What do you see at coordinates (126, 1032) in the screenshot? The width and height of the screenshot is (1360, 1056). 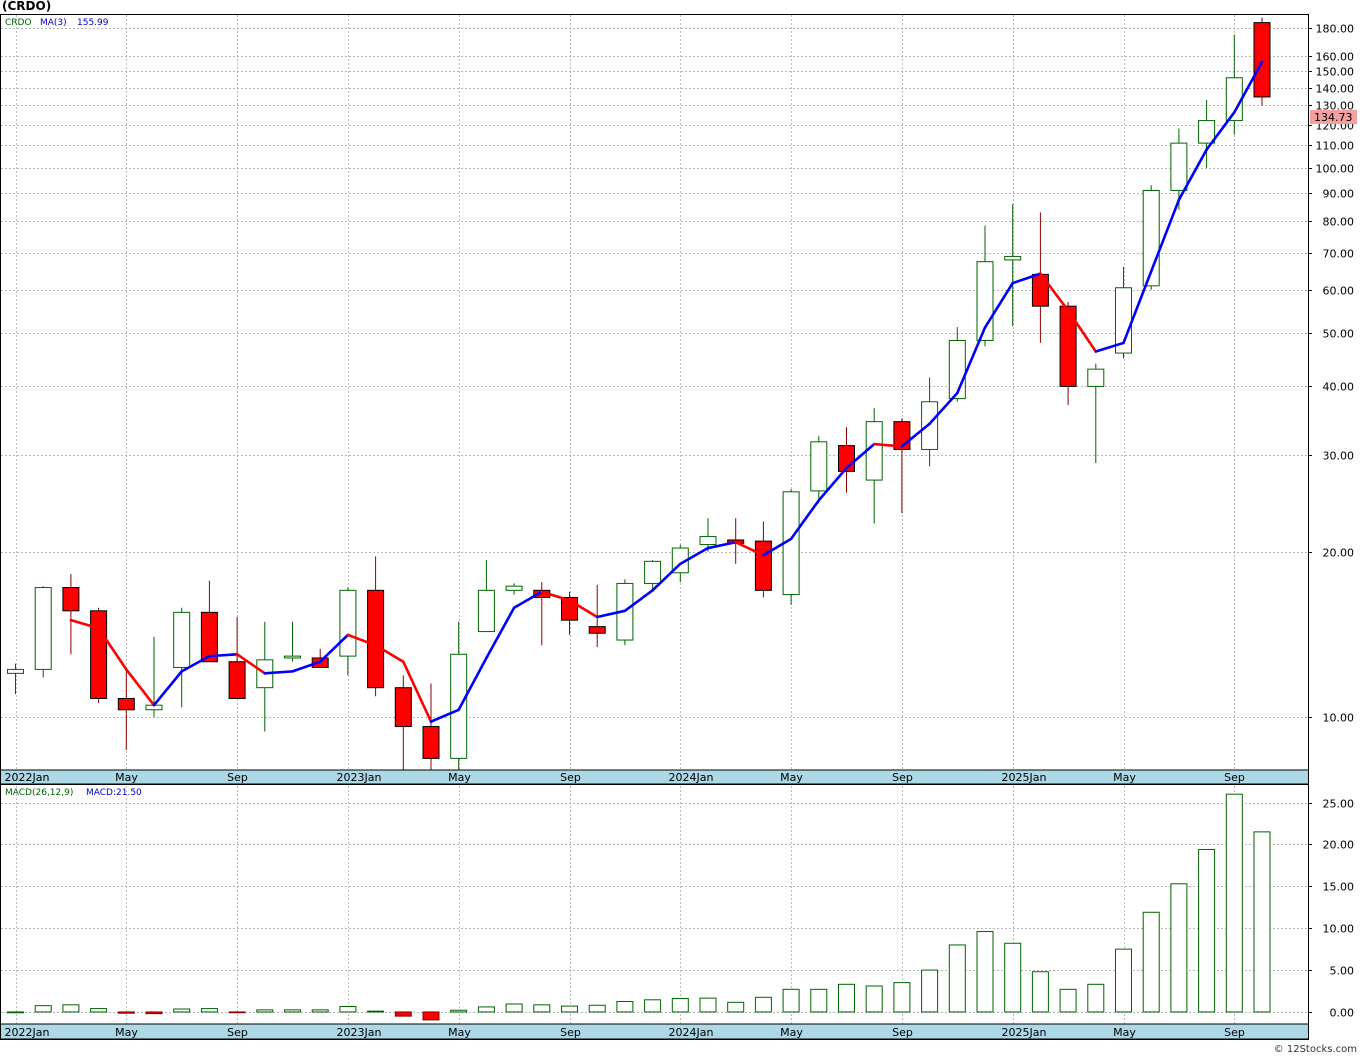 I see `macd-x-tick-label: May` at bounding box center [126, 1032].